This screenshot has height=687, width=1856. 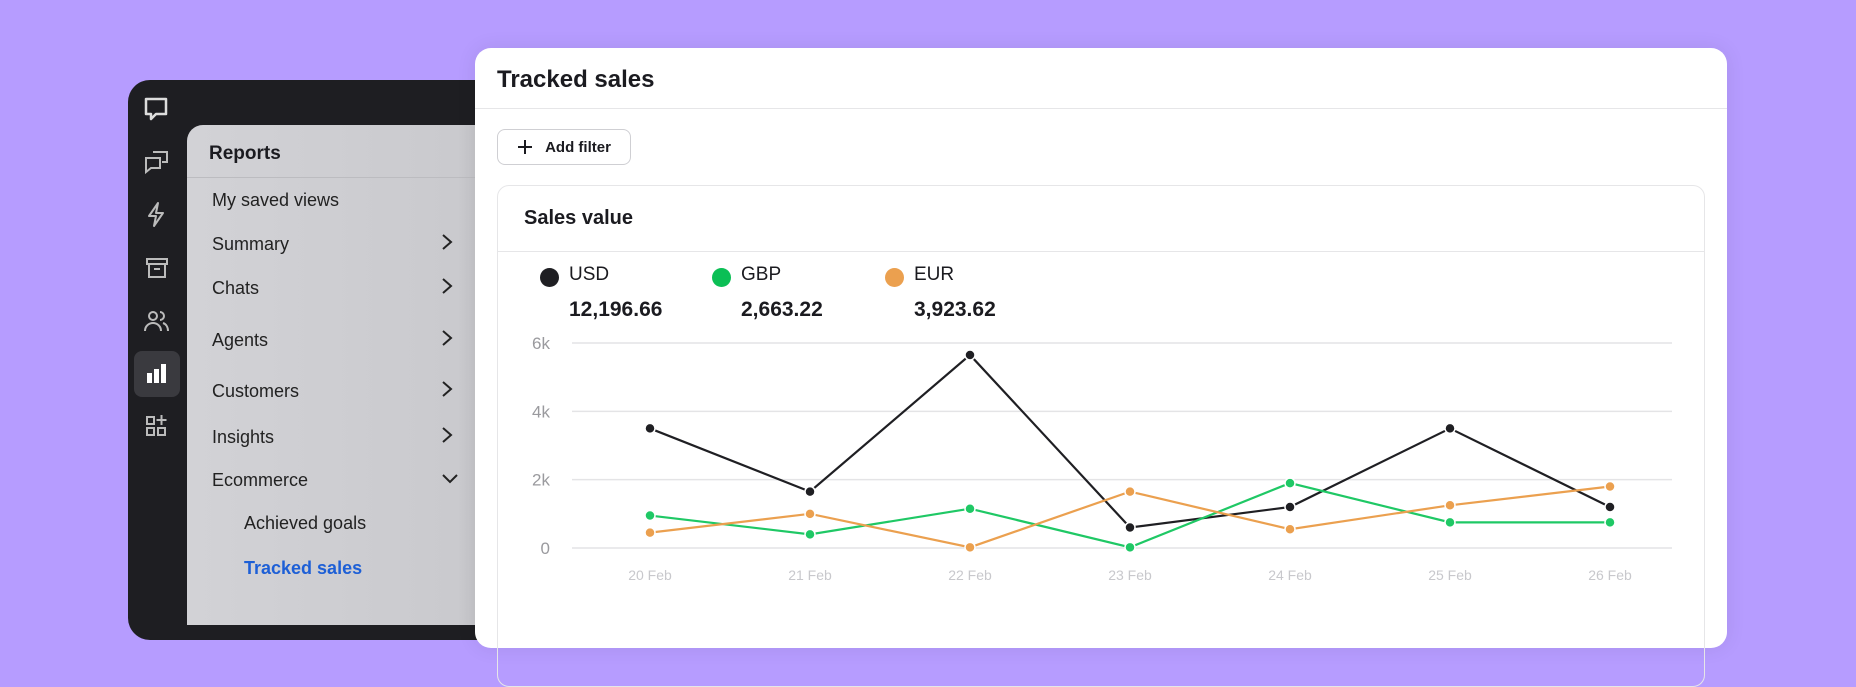 I want to click on x-tick-label: 26 Feb, so click(x=1610, y=575).